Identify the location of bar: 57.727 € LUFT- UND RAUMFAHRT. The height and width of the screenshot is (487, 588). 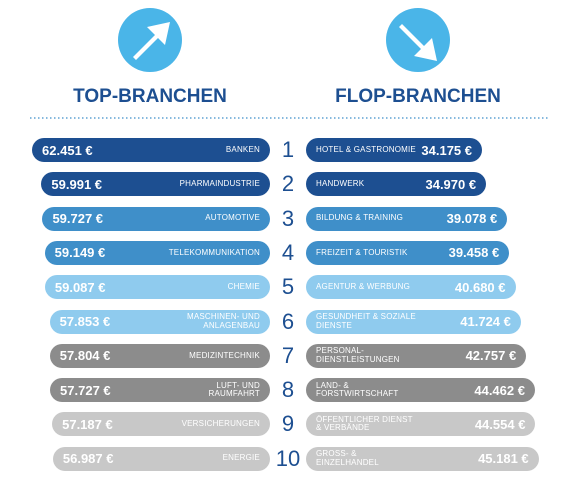
(160, 390).